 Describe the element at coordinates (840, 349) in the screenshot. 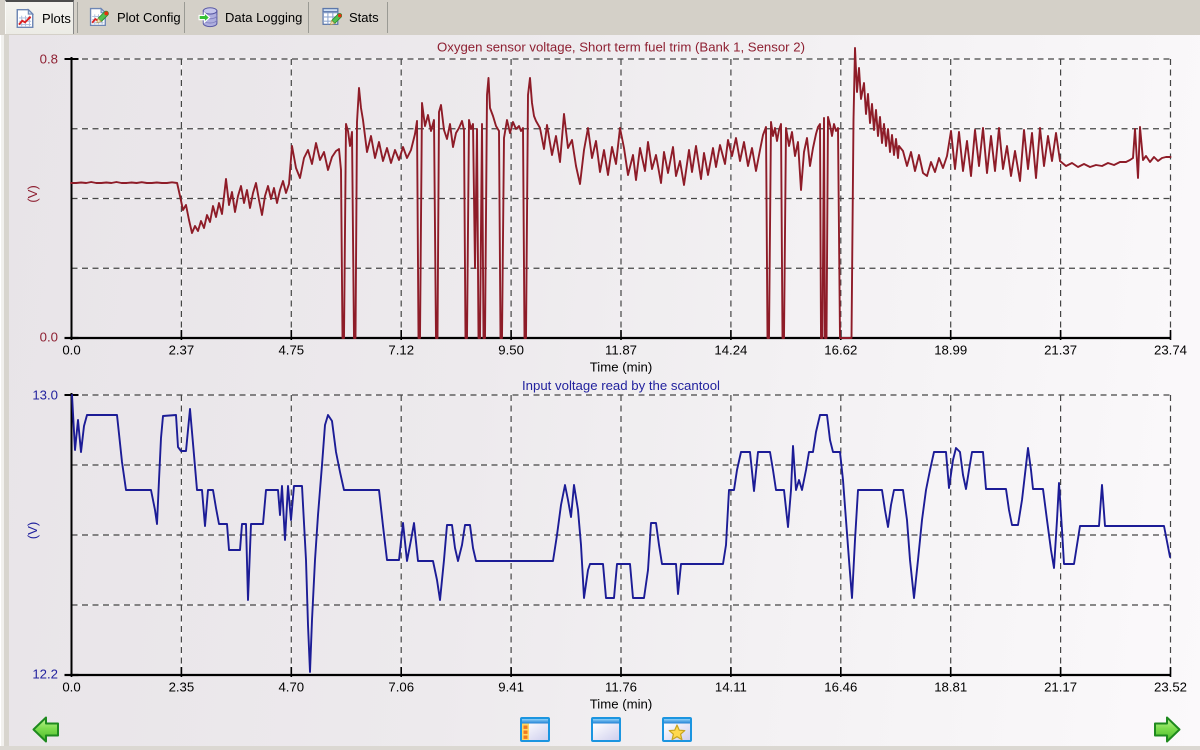

I see `svg-text: 16.62` at that location.